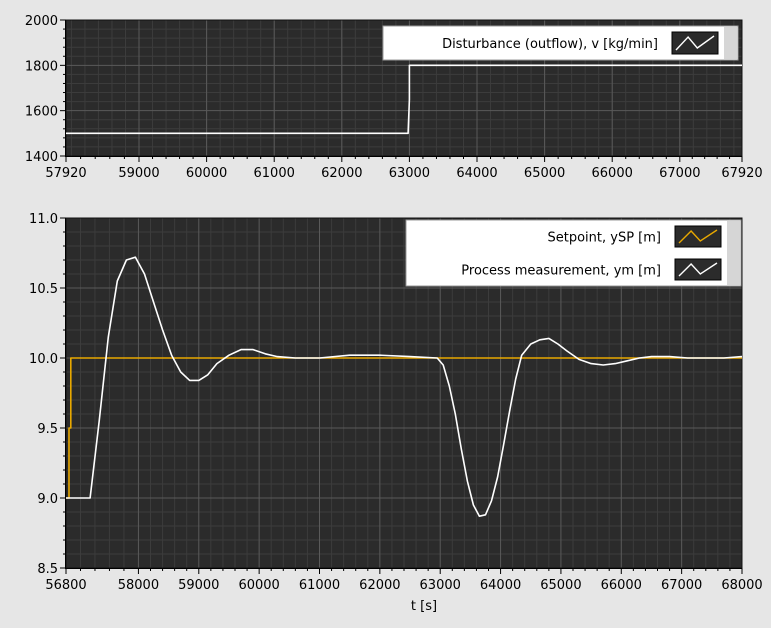 Image resolution: width=771 pixels, height=628 pixels. Describe the element at coordinates (43, 219) in the screenshot. I see `y-tick-label: 11.0` at that location.